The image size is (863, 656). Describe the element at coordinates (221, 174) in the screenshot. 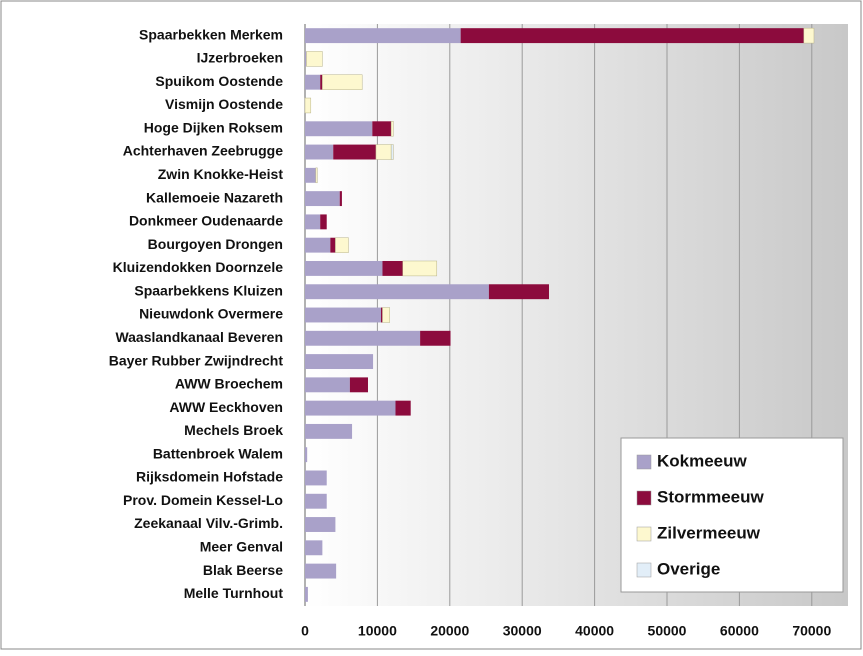

I see `y-tick-label: Zwin Knokke-Heist` at that location.